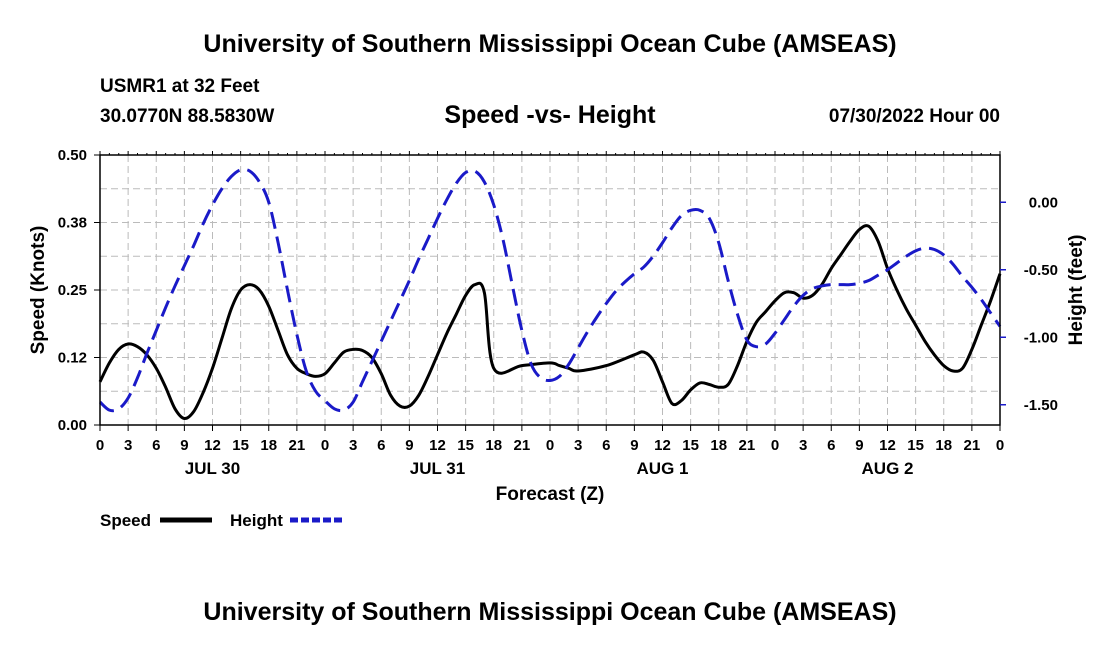 This screenshot has width=1100, height=650. I want to click on y-left-tick-label: 0.25, so click(72, 290).